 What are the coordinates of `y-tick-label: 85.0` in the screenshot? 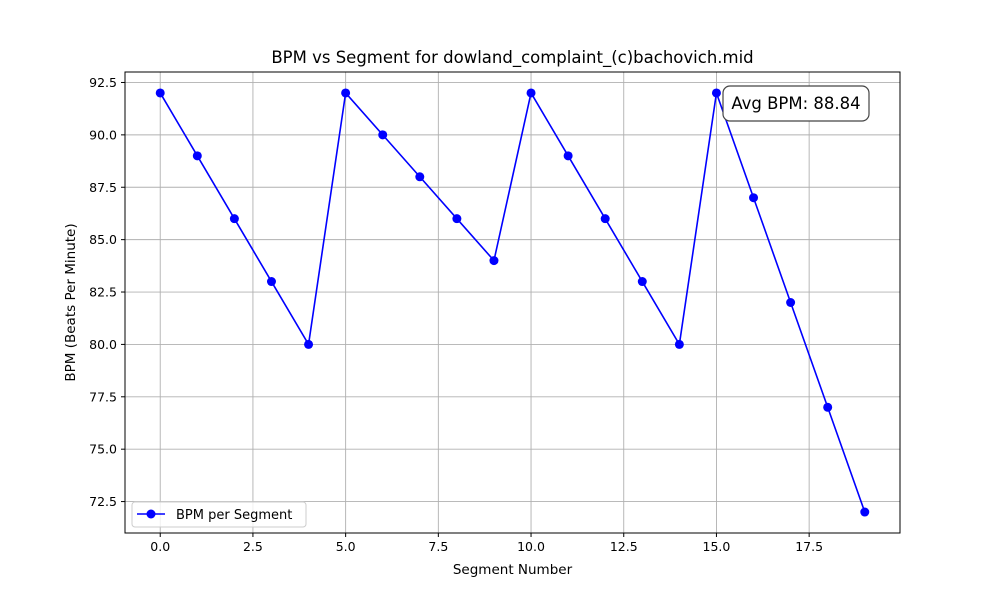 It's located at (103, 239).